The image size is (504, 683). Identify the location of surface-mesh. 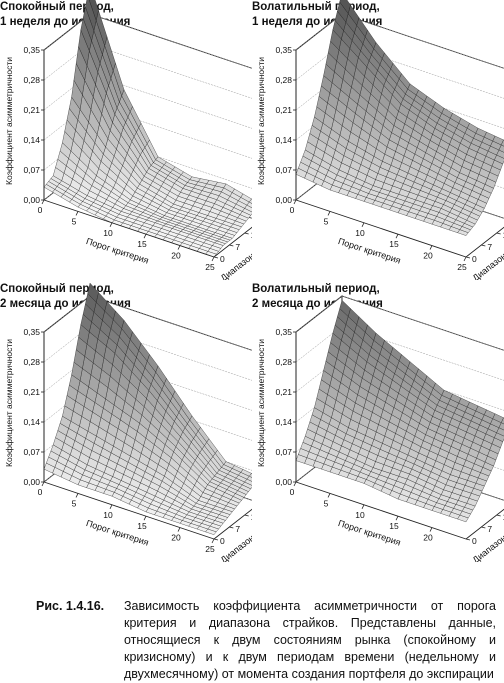
(399, 118).